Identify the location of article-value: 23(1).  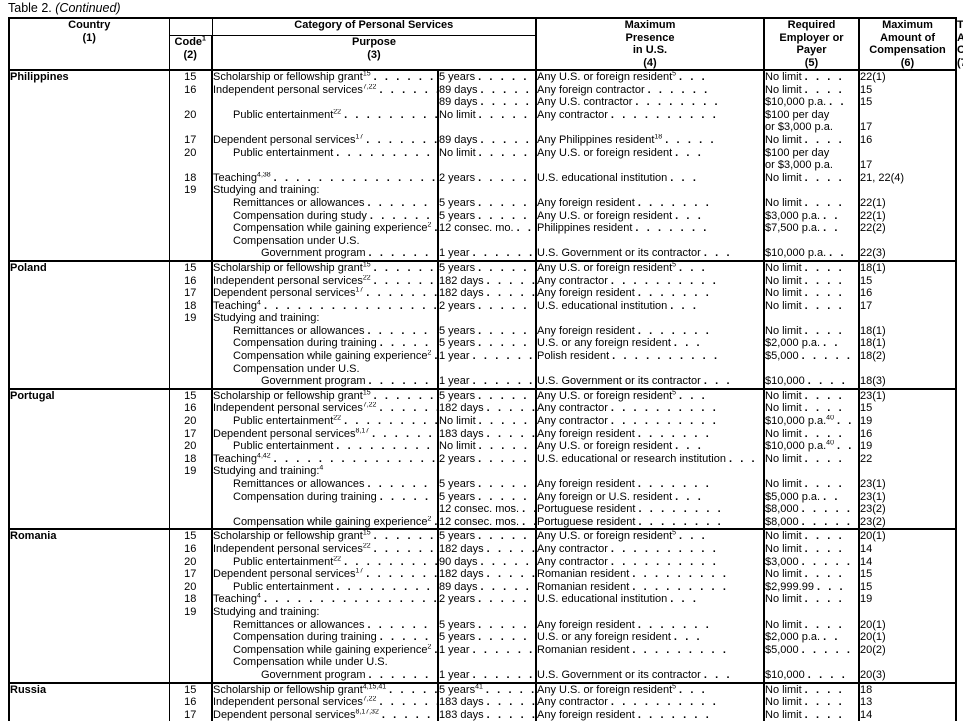
(873, 496).